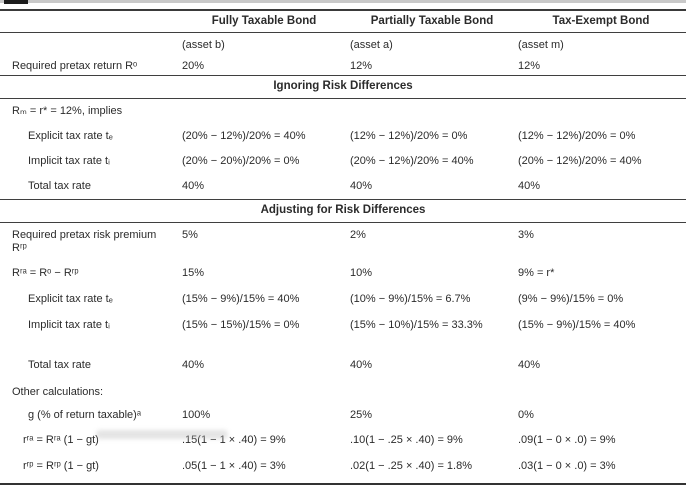 Image resolution: width=686 pixels, height=485 pixels. I want to click on table-row-total-tax-rate-1: Total tax rate 40% 40% 40%, so click(343, 186).